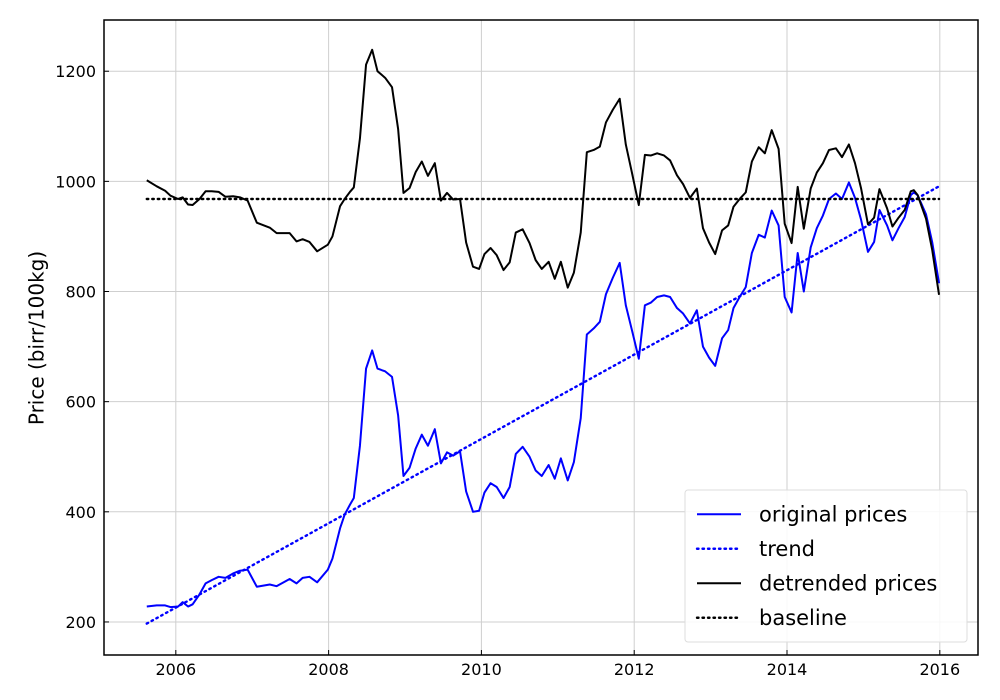 Image resolution: width=1000 pixels, height=700 pixels. I want to click on x-tick-label: 2012, so click(634, 669).